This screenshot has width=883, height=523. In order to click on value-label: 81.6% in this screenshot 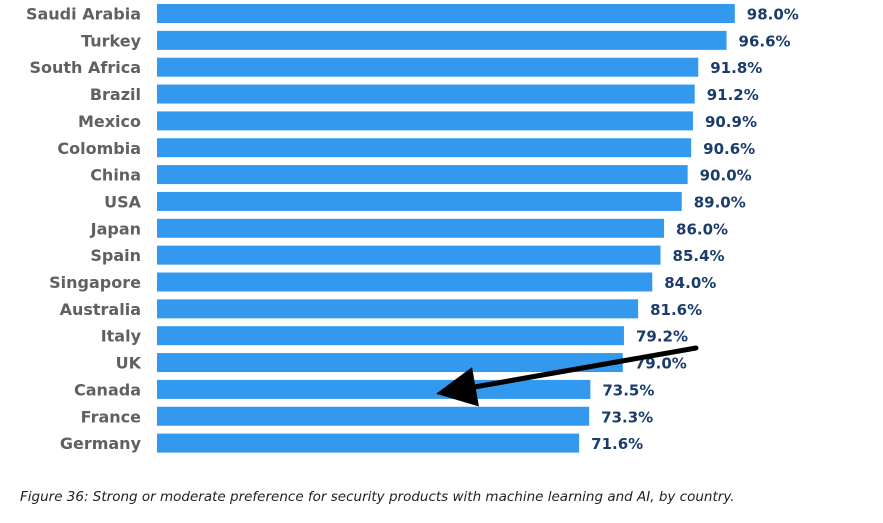, I will do `click(676, 310)`.